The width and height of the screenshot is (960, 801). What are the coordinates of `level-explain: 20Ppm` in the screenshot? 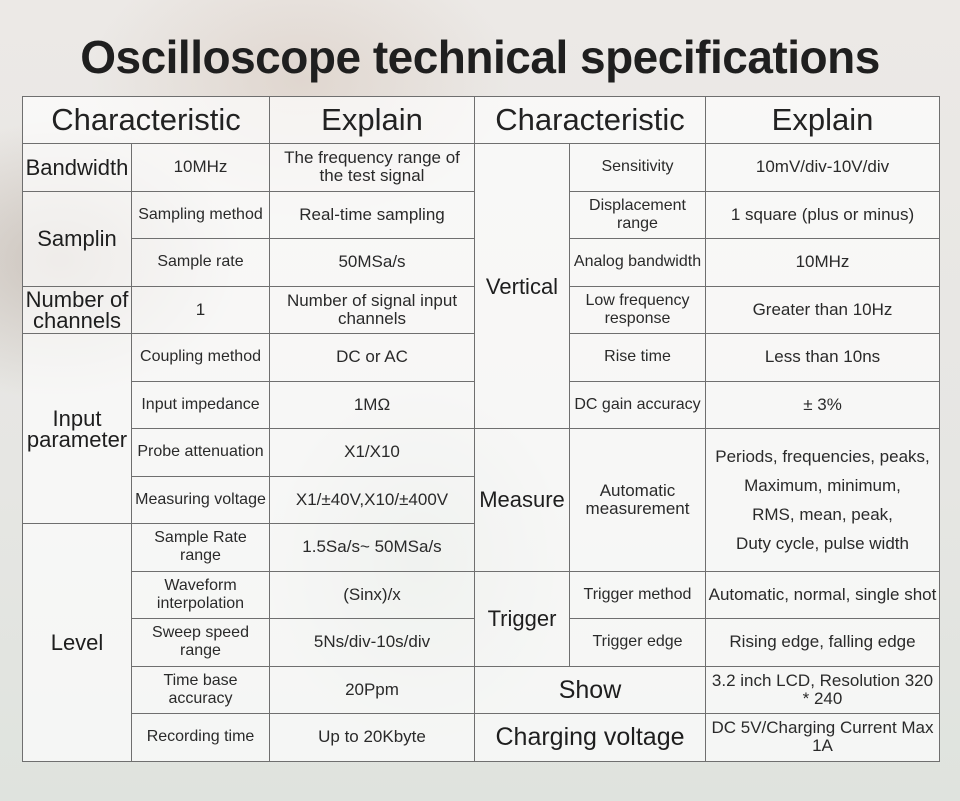 It's located at (372, 689).